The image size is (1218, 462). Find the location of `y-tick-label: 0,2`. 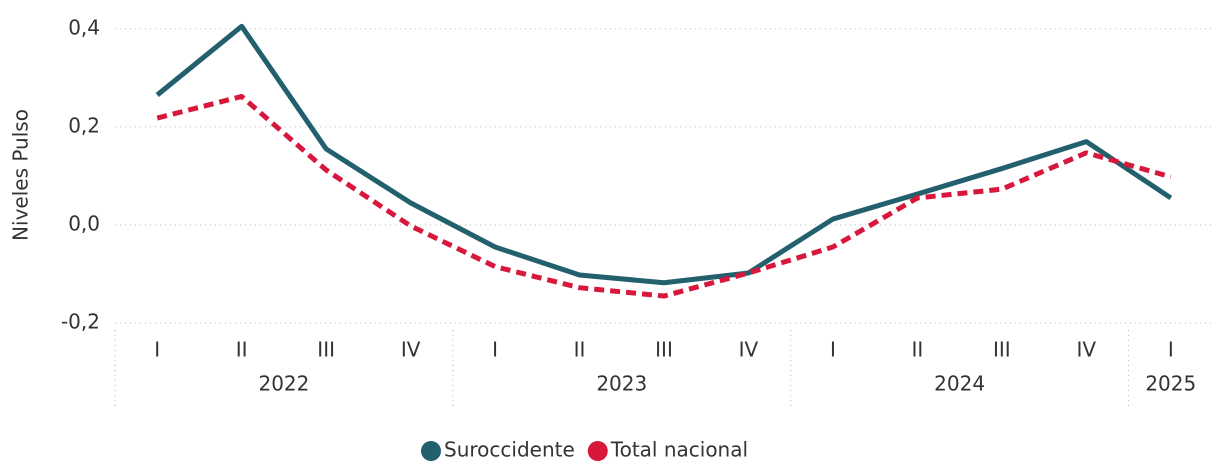

y-tick-label: 0,2 is located at coordinates (84, 125).